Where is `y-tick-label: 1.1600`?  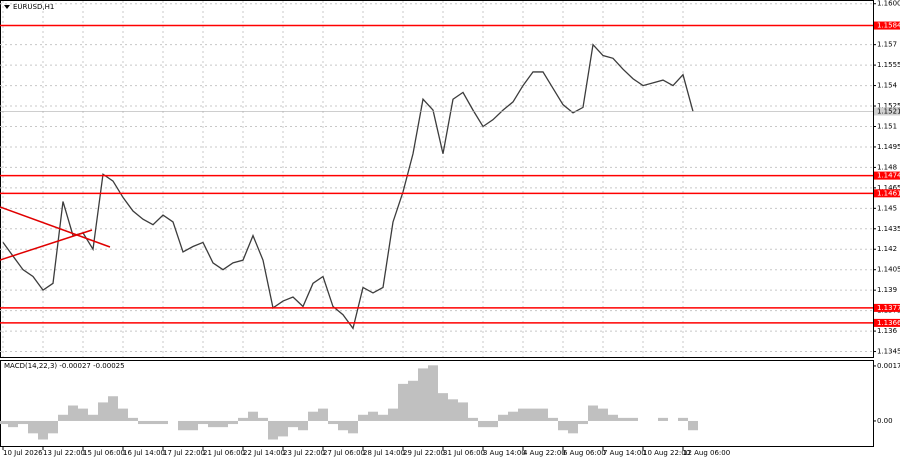
y-tick-label: 1.1600 is located at coordinates (888, 4).